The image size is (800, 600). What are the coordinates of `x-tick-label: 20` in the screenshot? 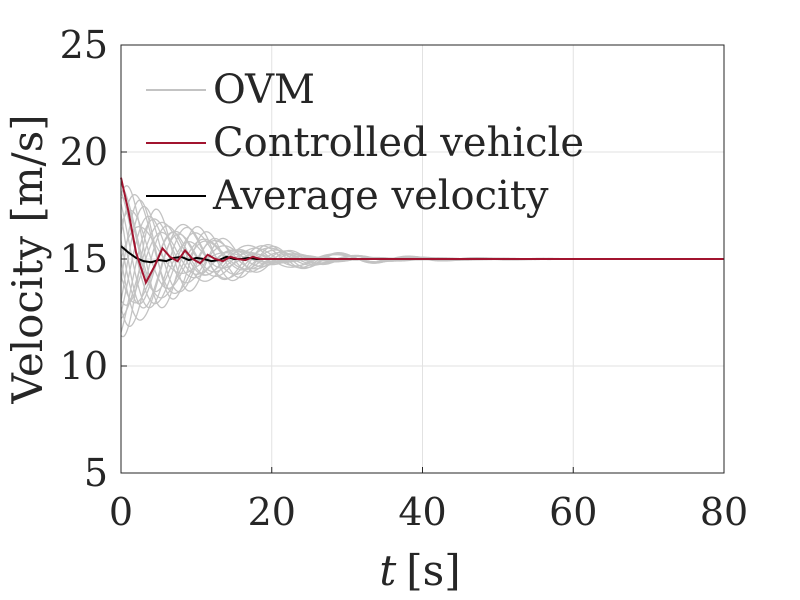 It's located at (272, 512).